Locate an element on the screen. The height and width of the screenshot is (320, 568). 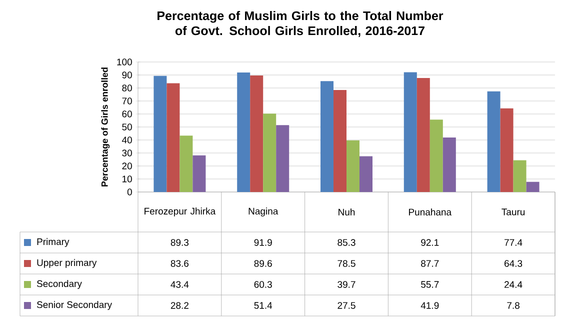
data-label: 83.6 is located at coordinates (179, 263).